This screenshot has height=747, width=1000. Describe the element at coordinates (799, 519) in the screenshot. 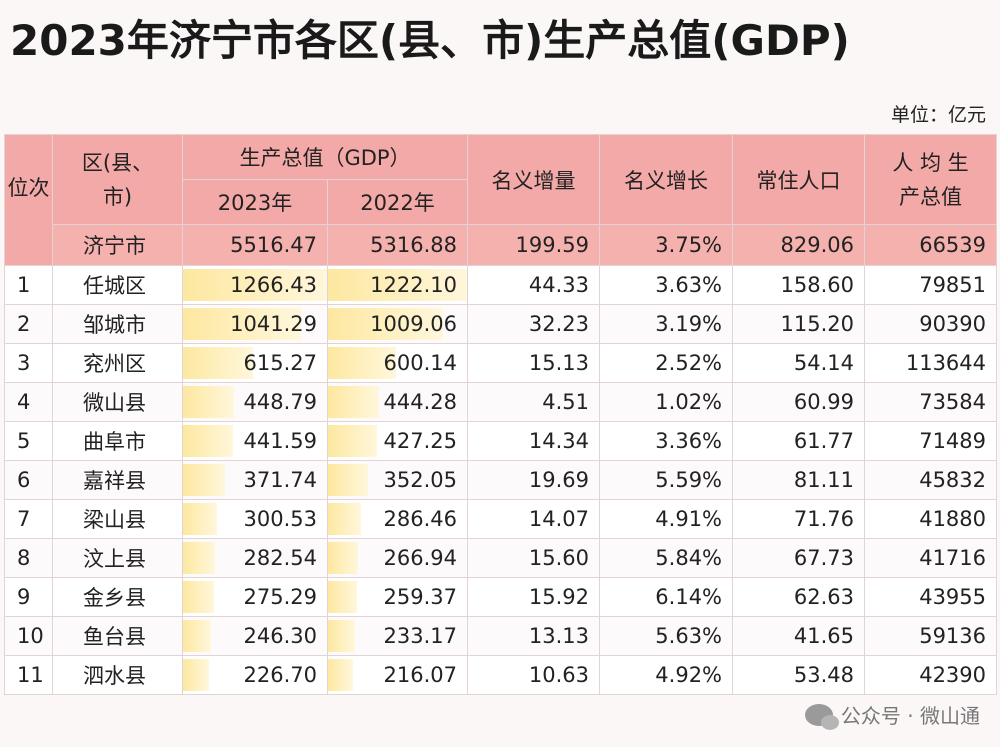

I see `population-cell: 71.76` at that location.